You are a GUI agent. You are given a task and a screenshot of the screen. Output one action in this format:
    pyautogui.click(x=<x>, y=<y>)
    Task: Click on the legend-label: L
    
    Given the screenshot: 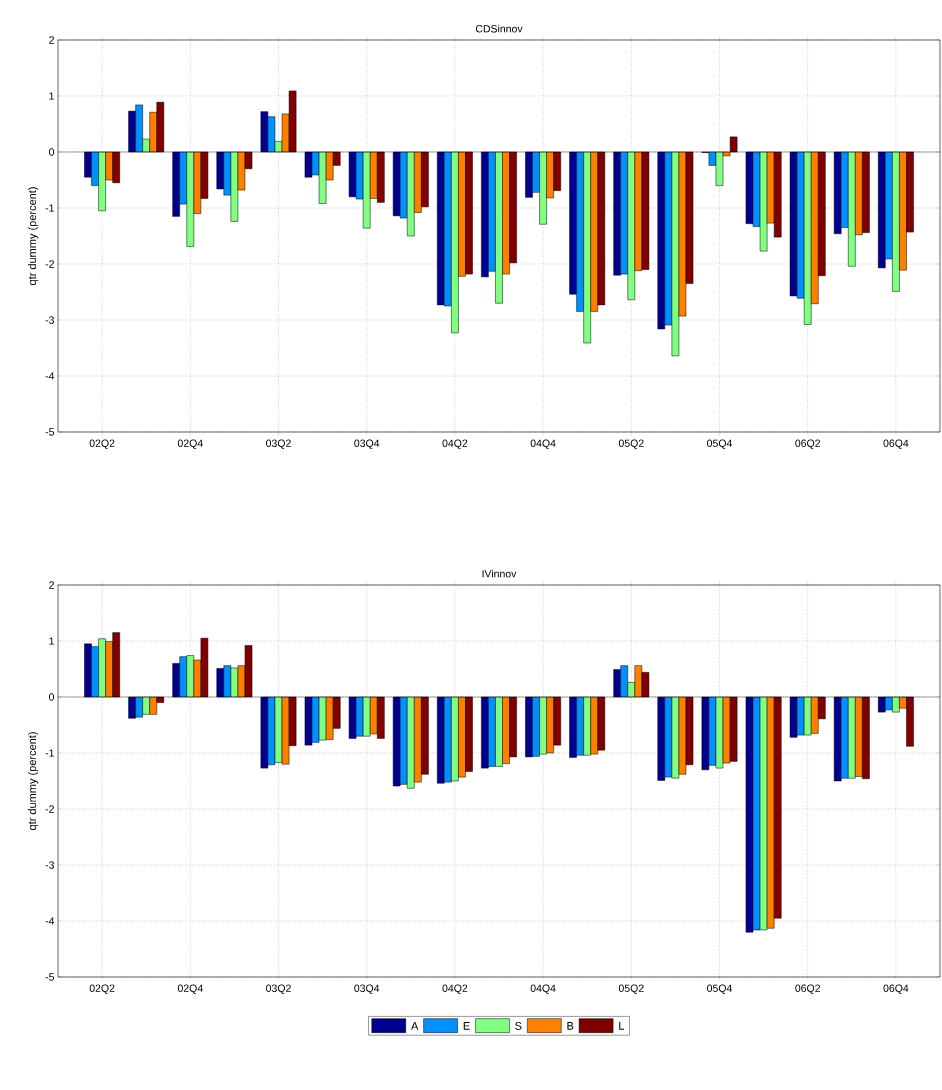 What is the action you would take?
    pyautogui.click(x=622, y=1026)
    